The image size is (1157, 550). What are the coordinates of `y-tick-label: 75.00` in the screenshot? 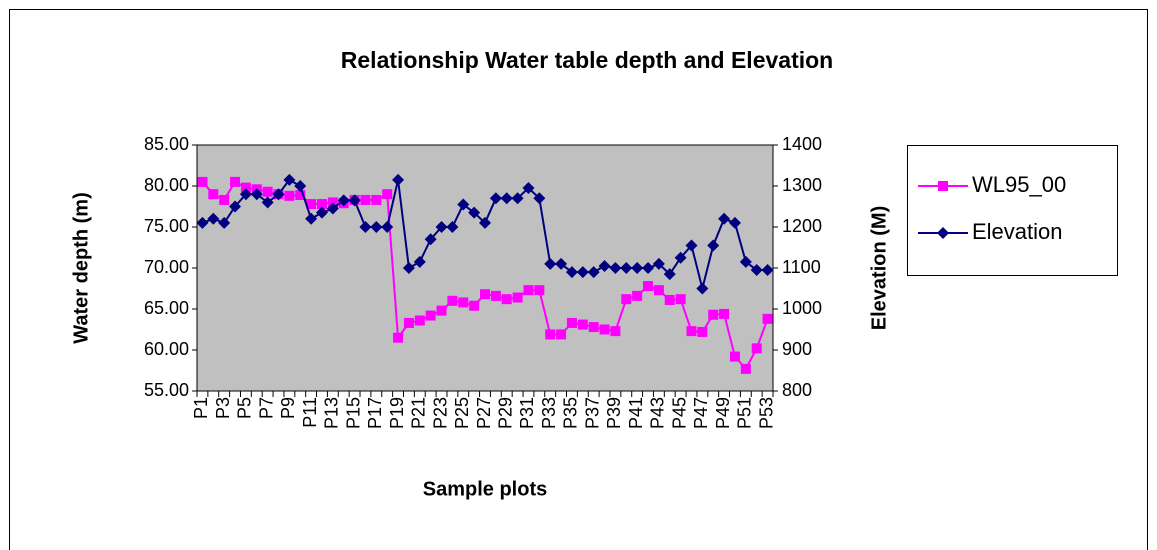 It's located at (166, 226).